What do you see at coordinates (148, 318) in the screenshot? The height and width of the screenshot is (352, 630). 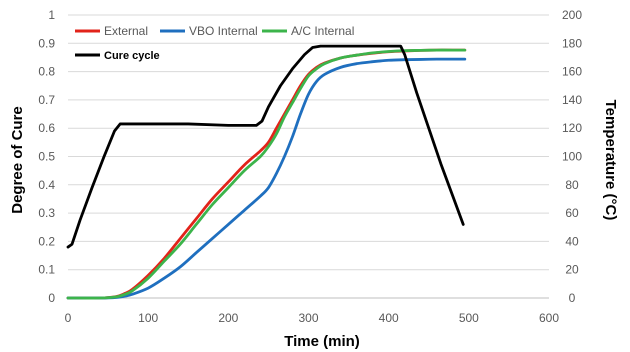 I see `x-tick-label: 100` at bounding box center [148, 318].